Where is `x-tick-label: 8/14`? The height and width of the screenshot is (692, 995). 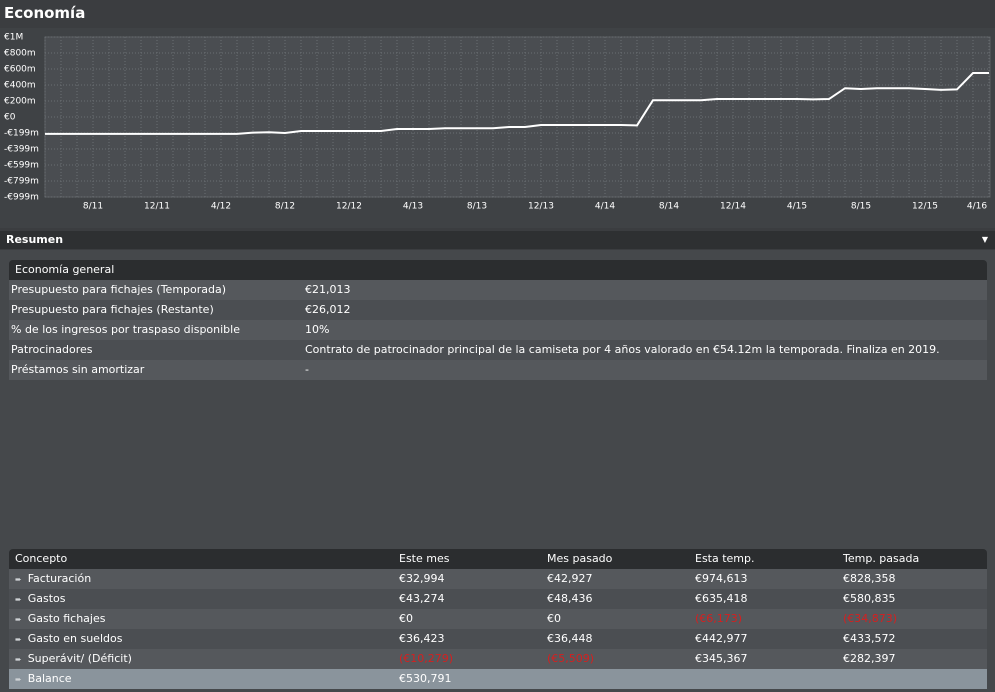 x-tick-label: 8/14 is located at coordinates (669, 207).